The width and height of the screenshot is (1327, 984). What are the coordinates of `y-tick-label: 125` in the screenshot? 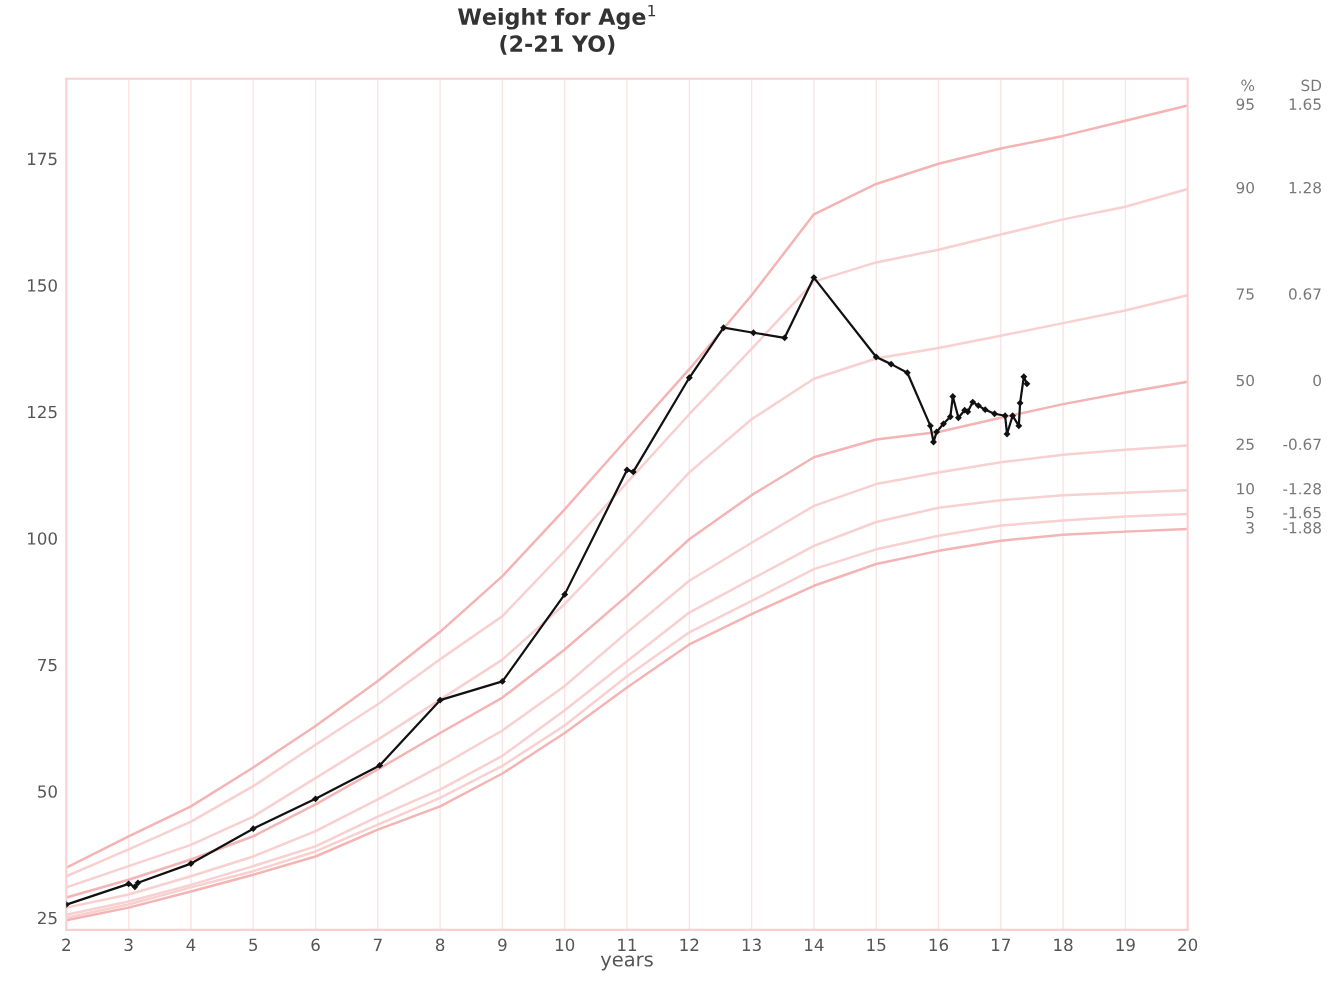 It's located at (42, 412).